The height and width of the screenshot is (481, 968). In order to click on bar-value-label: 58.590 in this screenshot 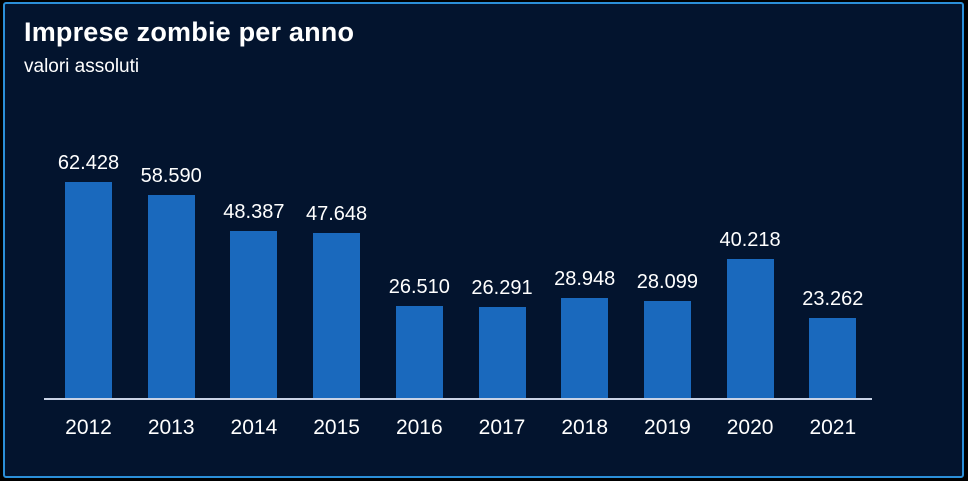, I will do `click(171, 176)`.